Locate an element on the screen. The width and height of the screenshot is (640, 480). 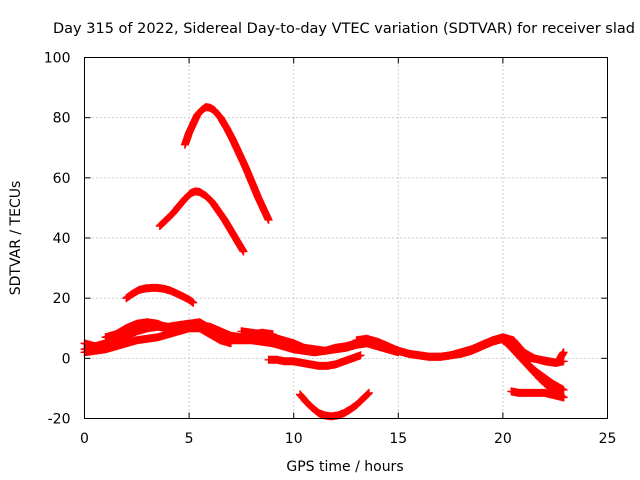
y-tick-label: 80 is located at coordinates (62, 119).